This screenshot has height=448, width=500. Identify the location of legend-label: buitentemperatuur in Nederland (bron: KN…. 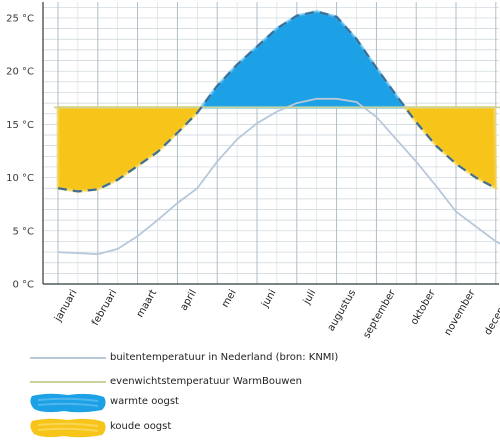
(224, 357).